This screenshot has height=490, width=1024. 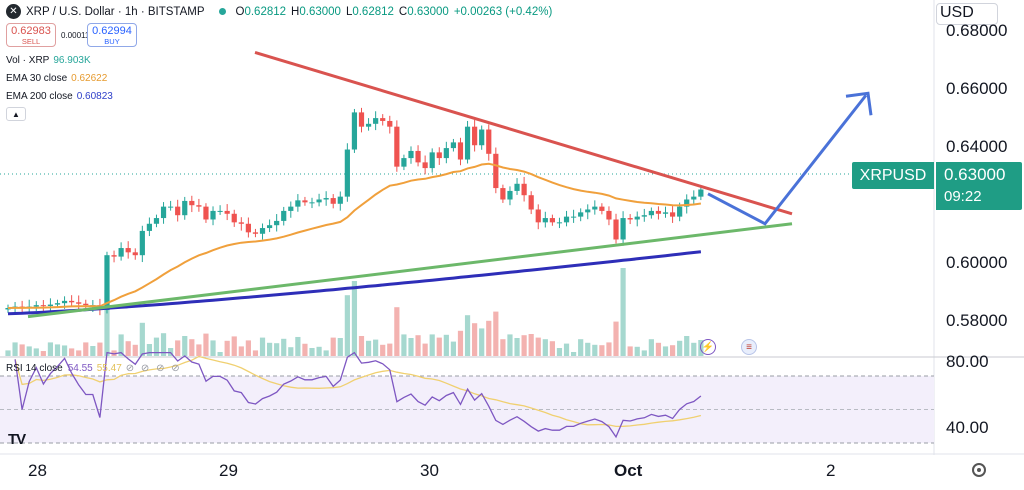 What do you see at coordinates (708, 347) in the screenshot?
I see `lightning-event-icon: ⚡` at bounding box center [708, 347].